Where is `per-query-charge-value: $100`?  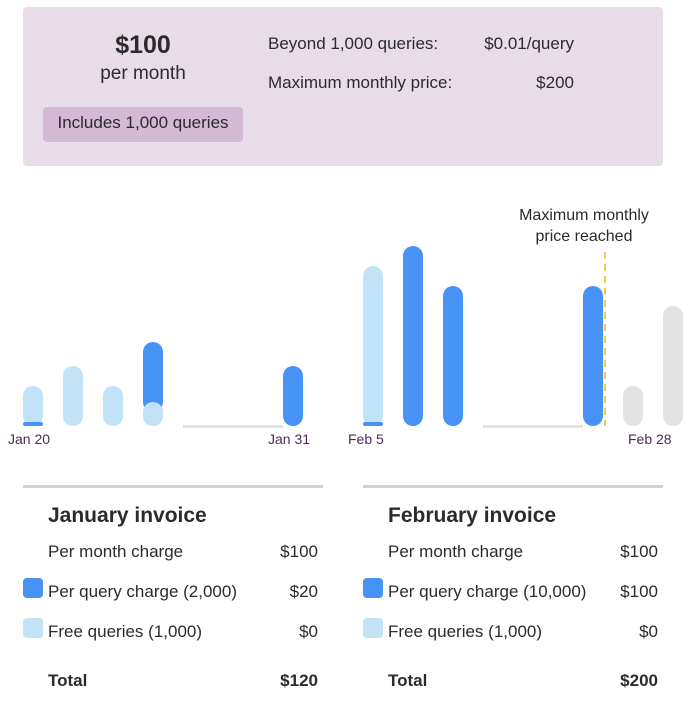 per-query-charge-value: $100 is located at coordinates (639, 591).